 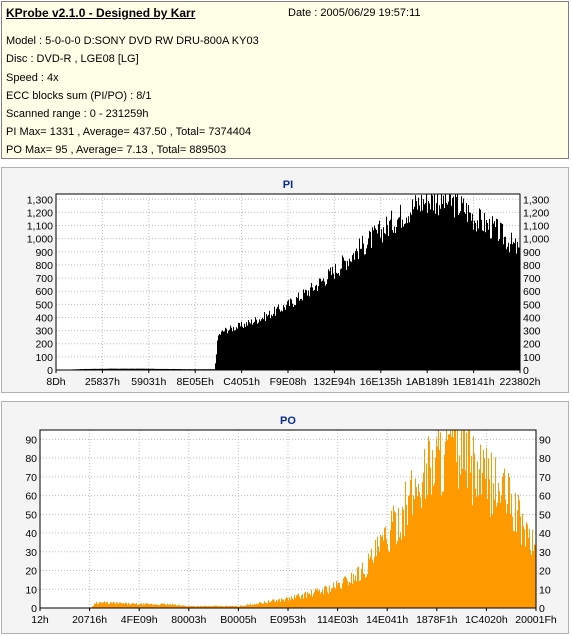 What do you see at coordinates (196, 382) in the screenshot?
I see `pi-x-tick-label: 8E05Eh` at bounding box center [196, 382].